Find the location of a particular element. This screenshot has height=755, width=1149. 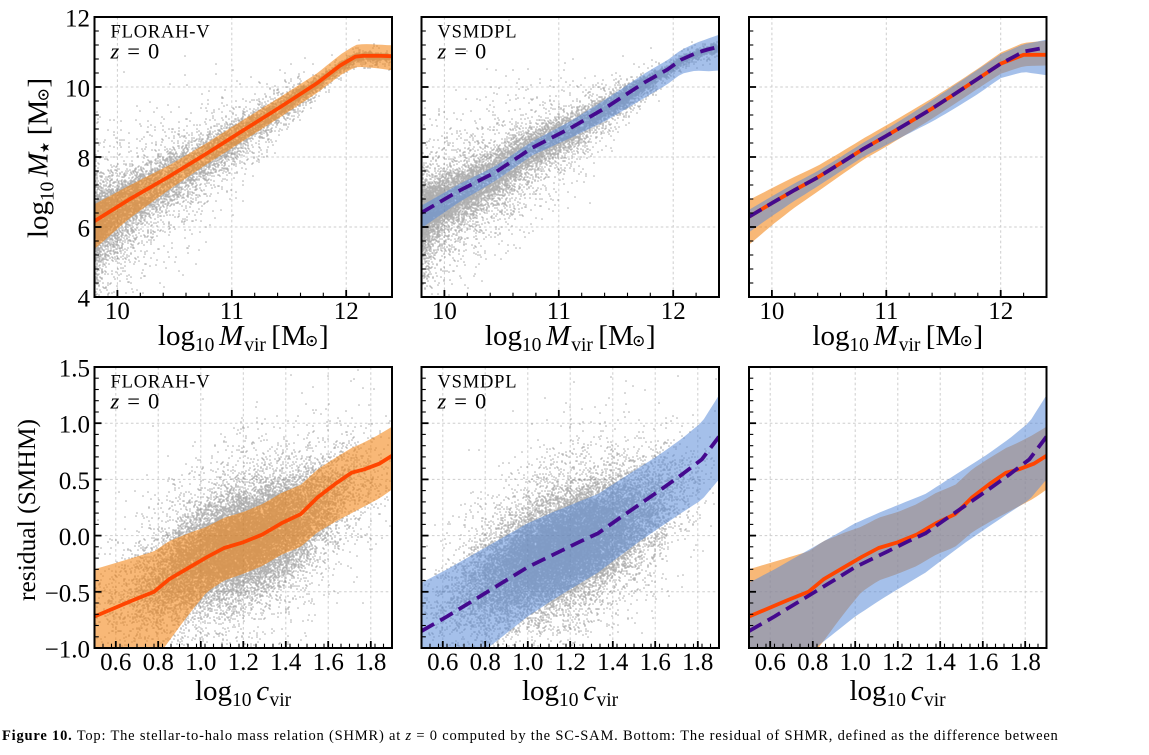

svg-text: −0.5 is located at coordinates (67, 593).